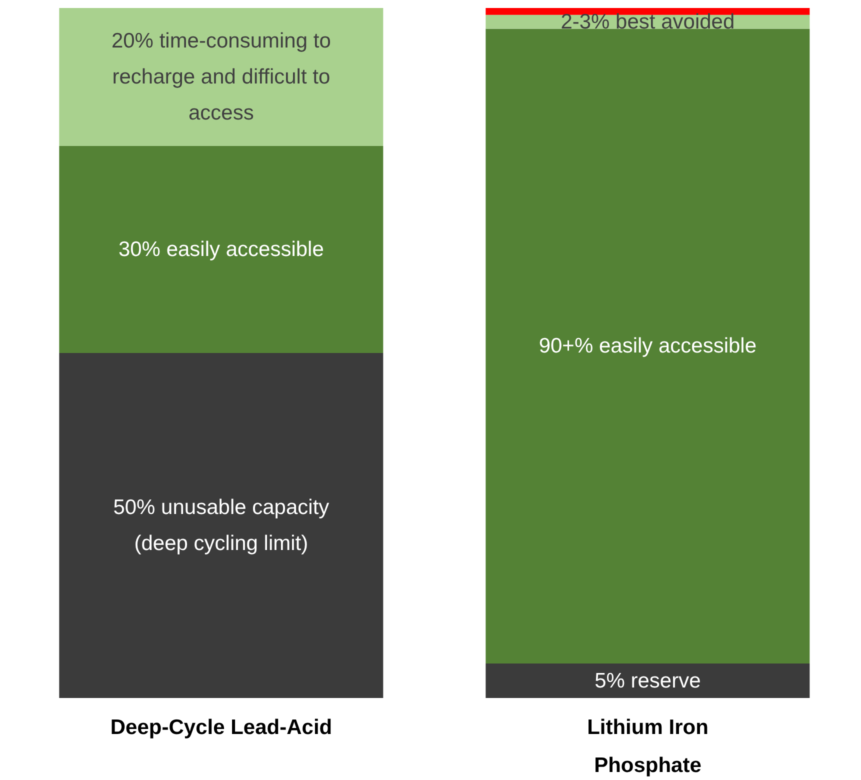 The image size is (861, 780). What do you see at coordinates (221, 77) in the screenshot?
I see `data-label: 20% time-consuming to recharge and difficult to access` at bounding box center [221, 77].